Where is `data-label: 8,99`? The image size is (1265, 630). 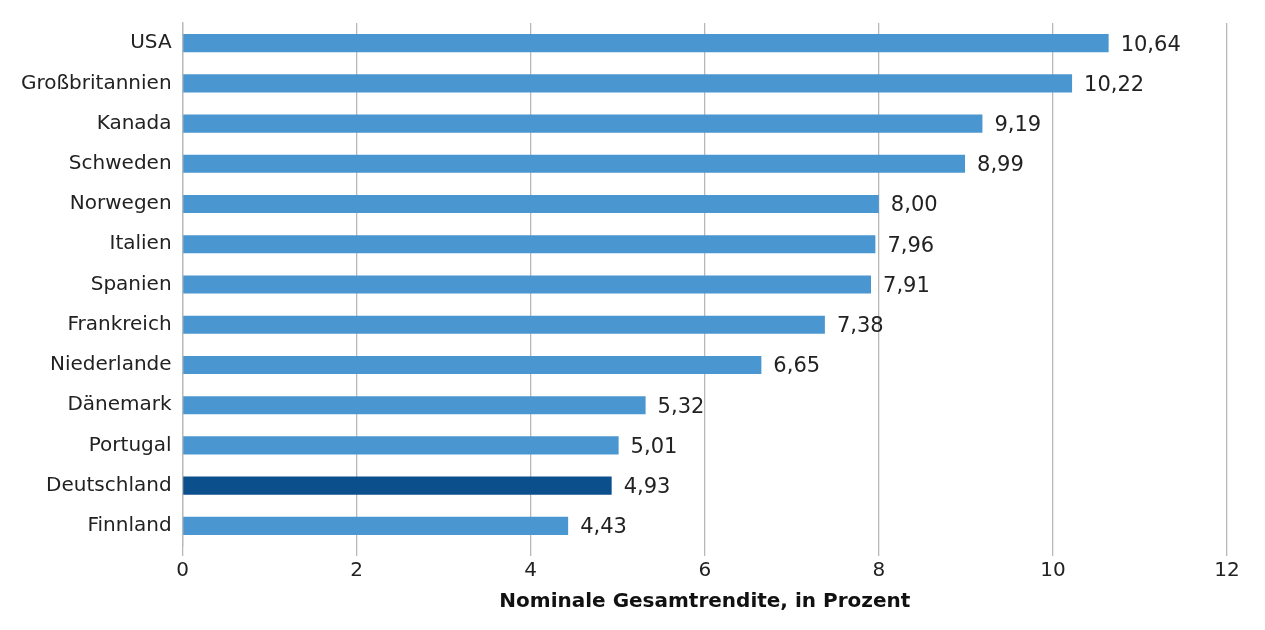 data-label: 8,99 is located at coordinates (1000, 164).